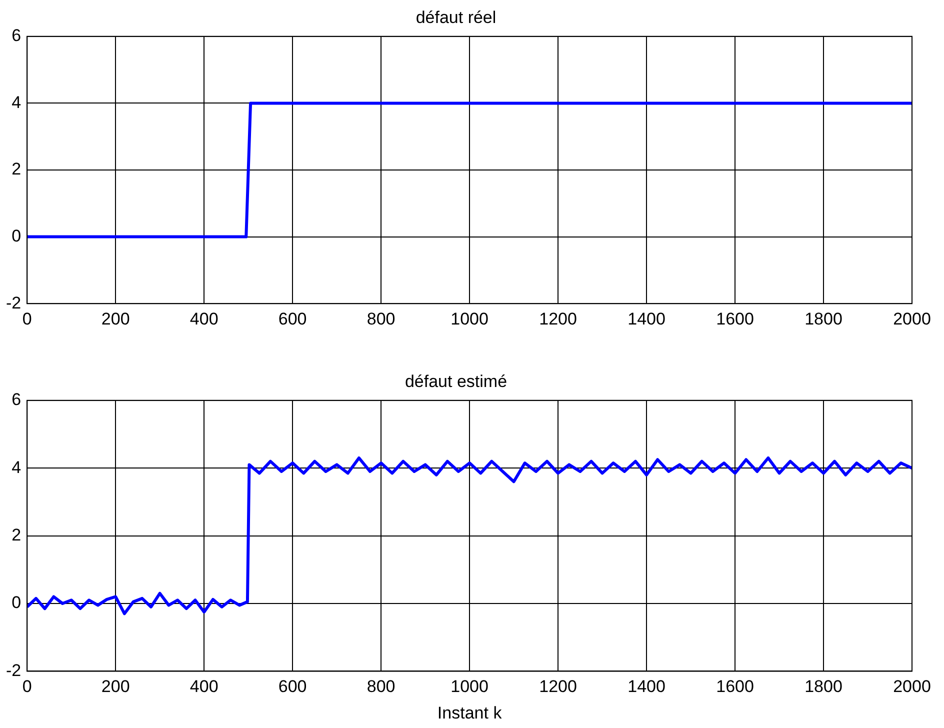 This screenshot has width=944, height=728. Describe the element at coordinates (469, 712) in the screenshot. I see `x-axis-title: Instant k` at that location.